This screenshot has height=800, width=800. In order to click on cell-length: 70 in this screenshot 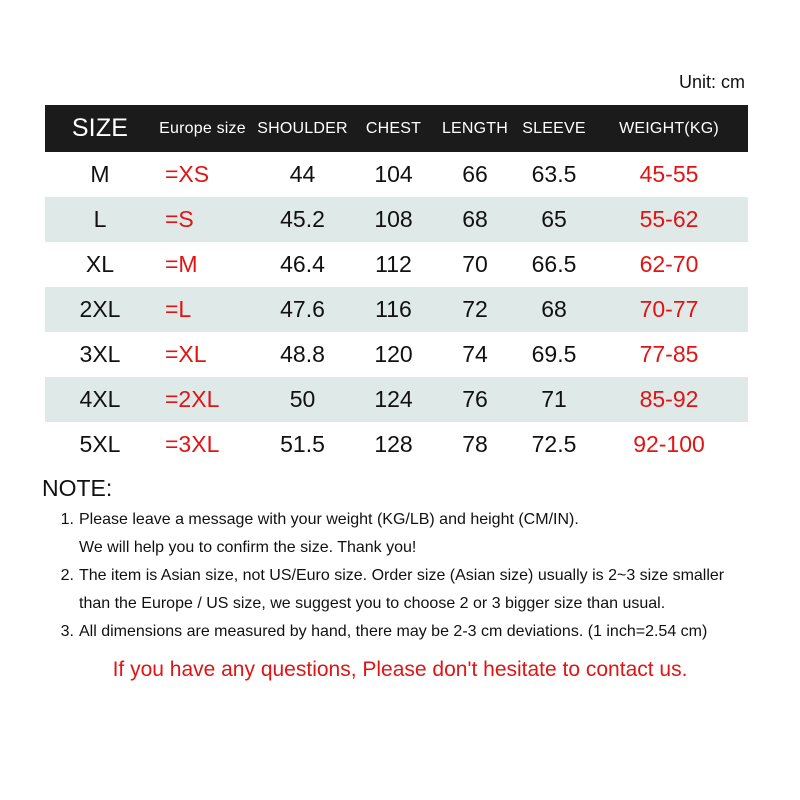, I will do `click(475, 264)`.